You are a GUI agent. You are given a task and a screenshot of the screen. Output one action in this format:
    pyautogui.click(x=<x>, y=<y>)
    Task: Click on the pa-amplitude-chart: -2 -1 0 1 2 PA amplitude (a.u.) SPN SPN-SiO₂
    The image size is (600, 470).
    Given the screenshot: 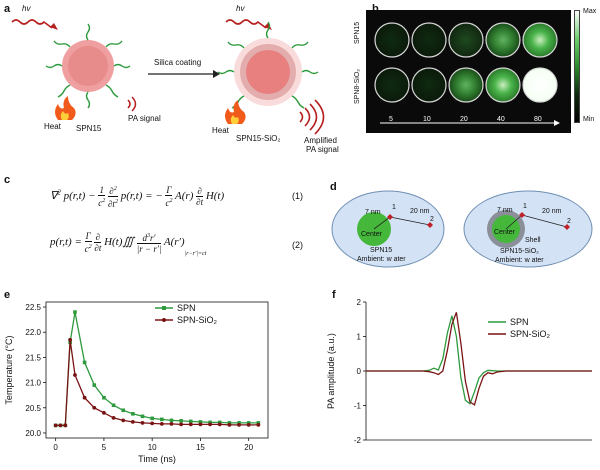 What is the action you would take?
    pyautogui.click(x=459, y=371)
    